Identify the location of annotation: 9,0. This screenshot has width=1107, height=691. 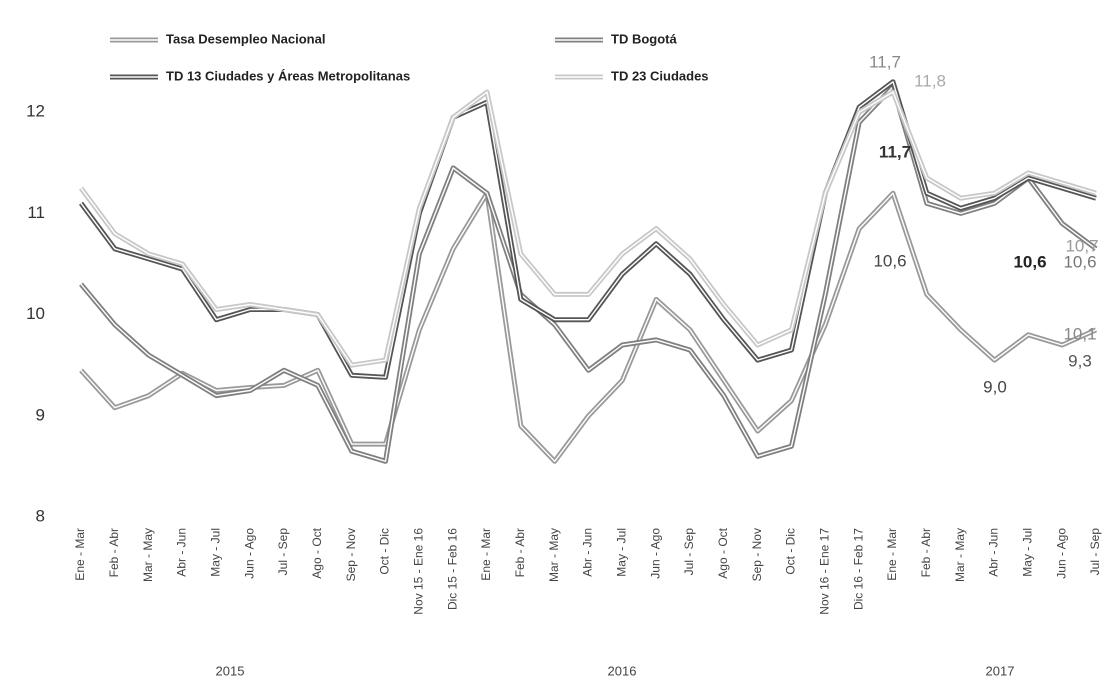
(995, 386).